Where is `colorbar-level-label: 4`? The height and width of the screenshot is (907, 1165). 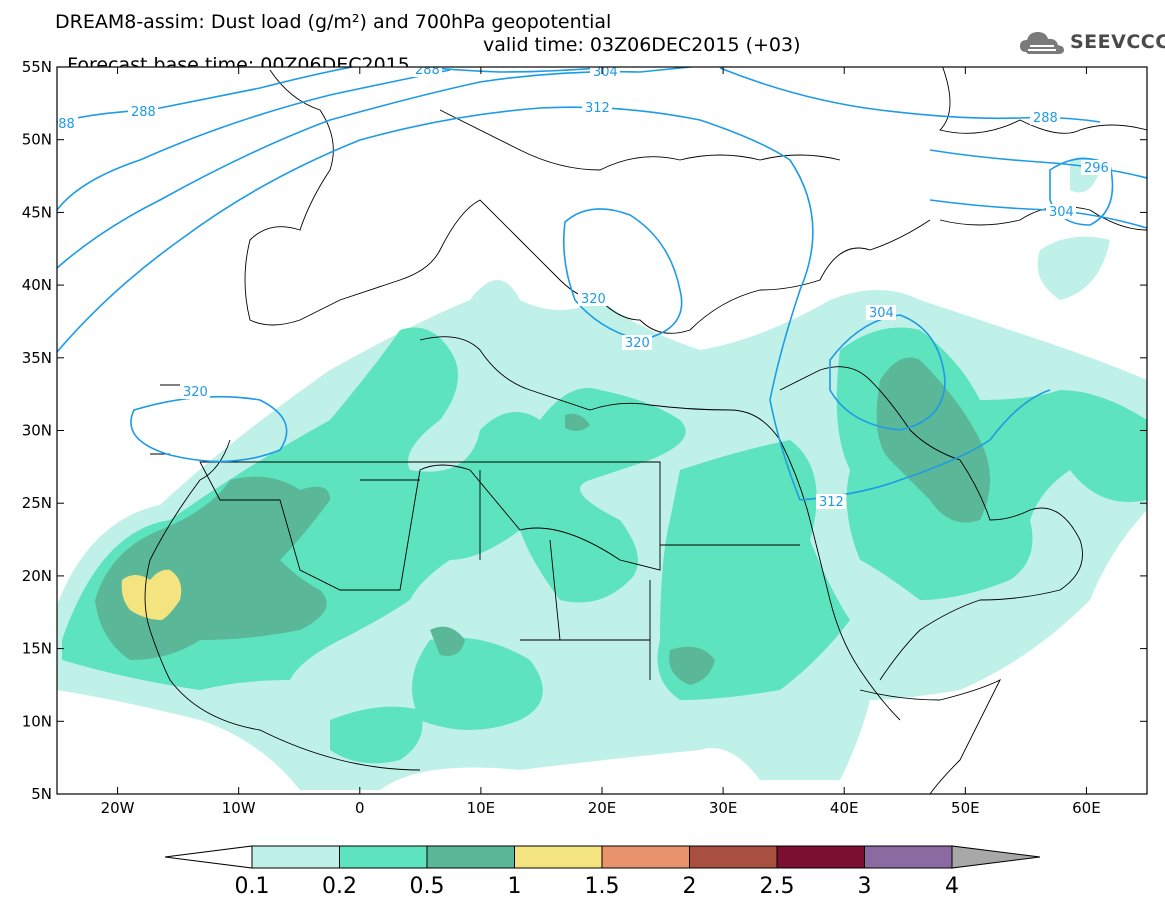 colorbar-level-label: 4 is located at coordinates (952, 886).